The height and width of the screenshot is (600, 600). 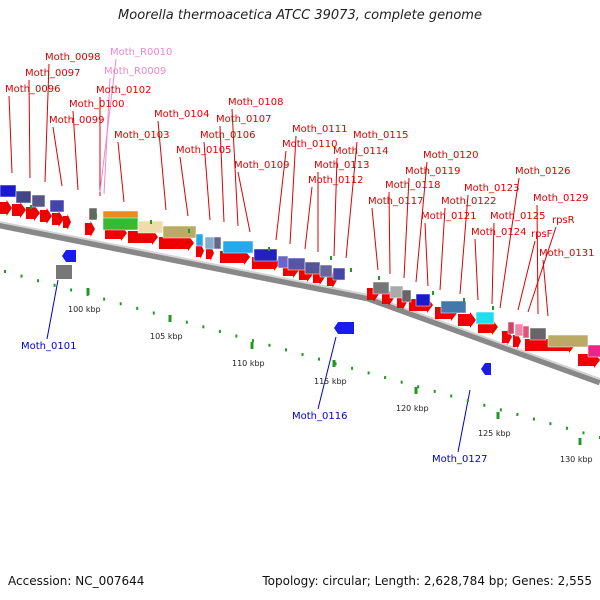 What do you see at coordinates (32, 89) in the screenshot?
I see `gene-label: Moth_0096` at bounding box center [32, 89].